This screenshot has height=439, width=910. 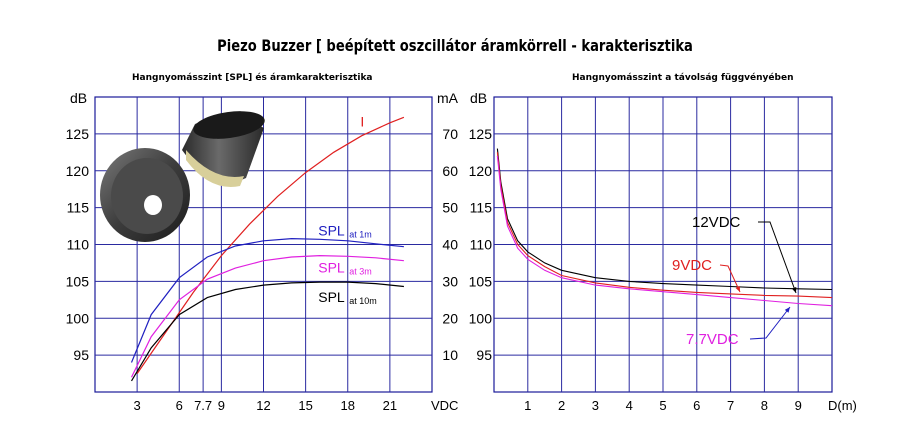 What do you see at coordinates (81, 355) in the screenshot?
I see `left-y-tick-label: 95` at bounding box center [81, 355].